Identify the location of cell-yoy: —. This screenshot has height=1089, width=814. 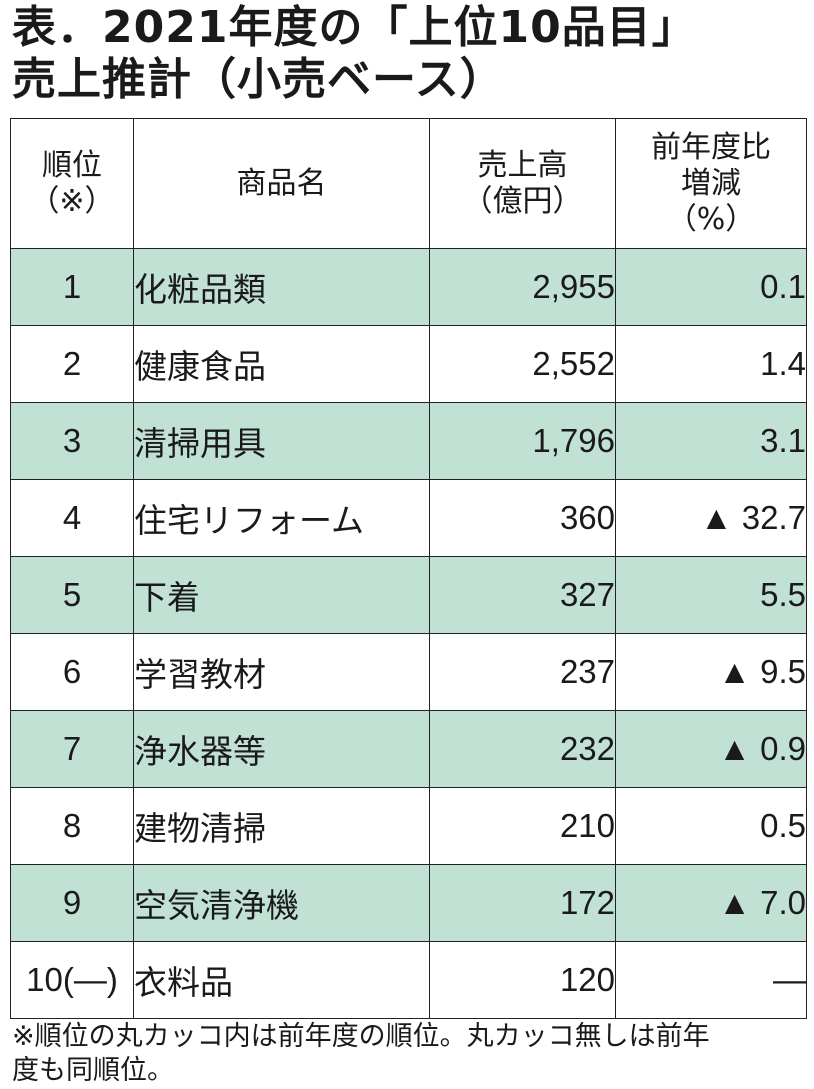
(711, 980).